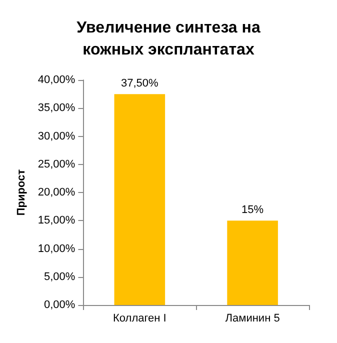 The width and height of the screenshot is (337, 343). What do you see at coordinates (57, 80) in the screenshot?
I see `y-tick-label: 40,00%` at bounding box center [57, 80].